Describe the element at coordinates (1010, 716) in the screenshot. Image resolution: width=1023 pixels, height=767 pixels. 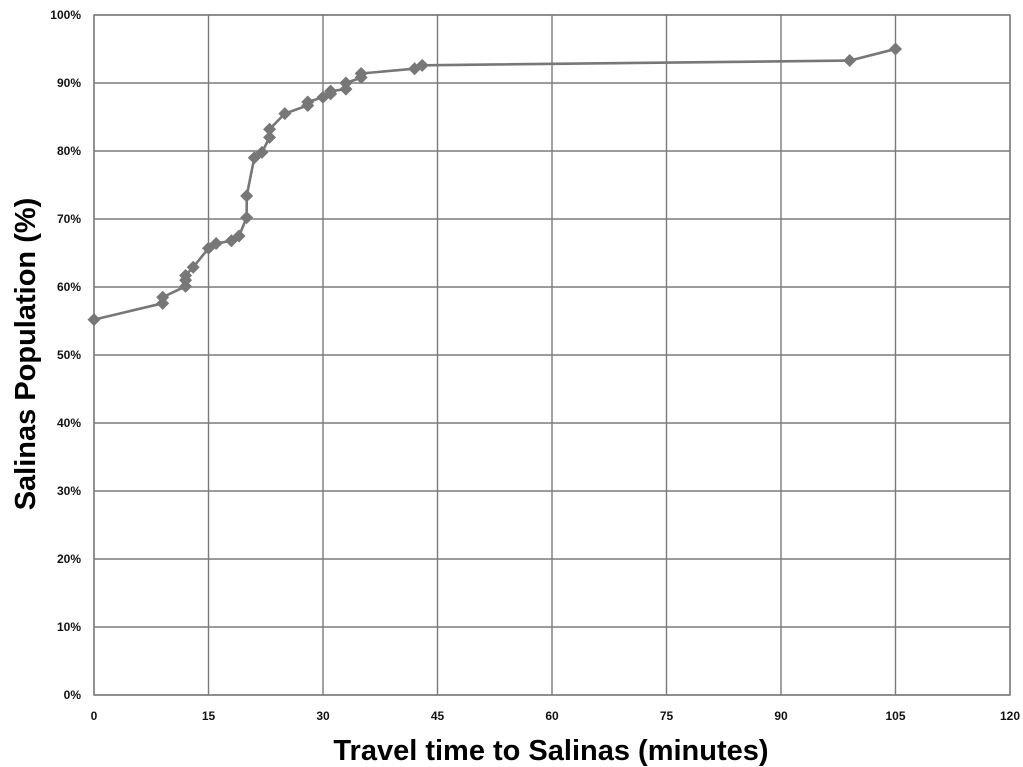
I see `x-tick-label: 120` at that location.